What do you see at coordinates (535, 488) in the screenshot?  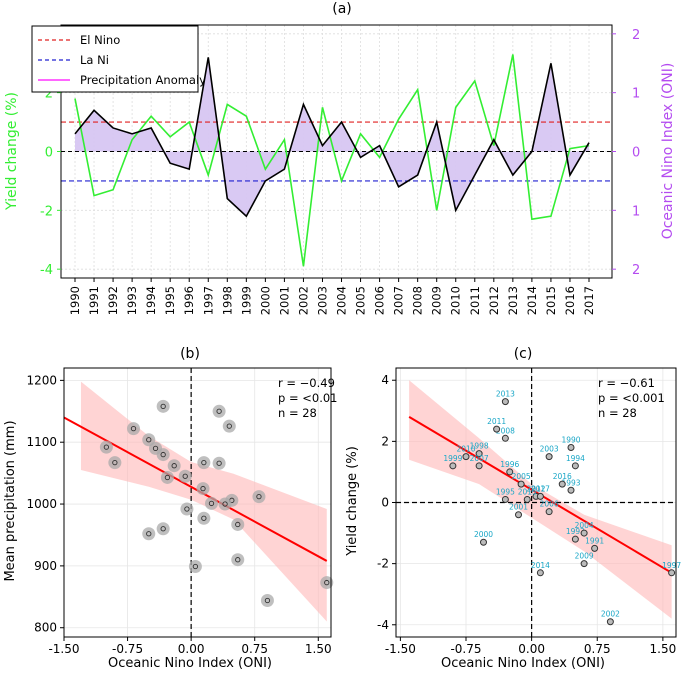 I see `point-year-label: 2012` at bounding box center [535, 488].